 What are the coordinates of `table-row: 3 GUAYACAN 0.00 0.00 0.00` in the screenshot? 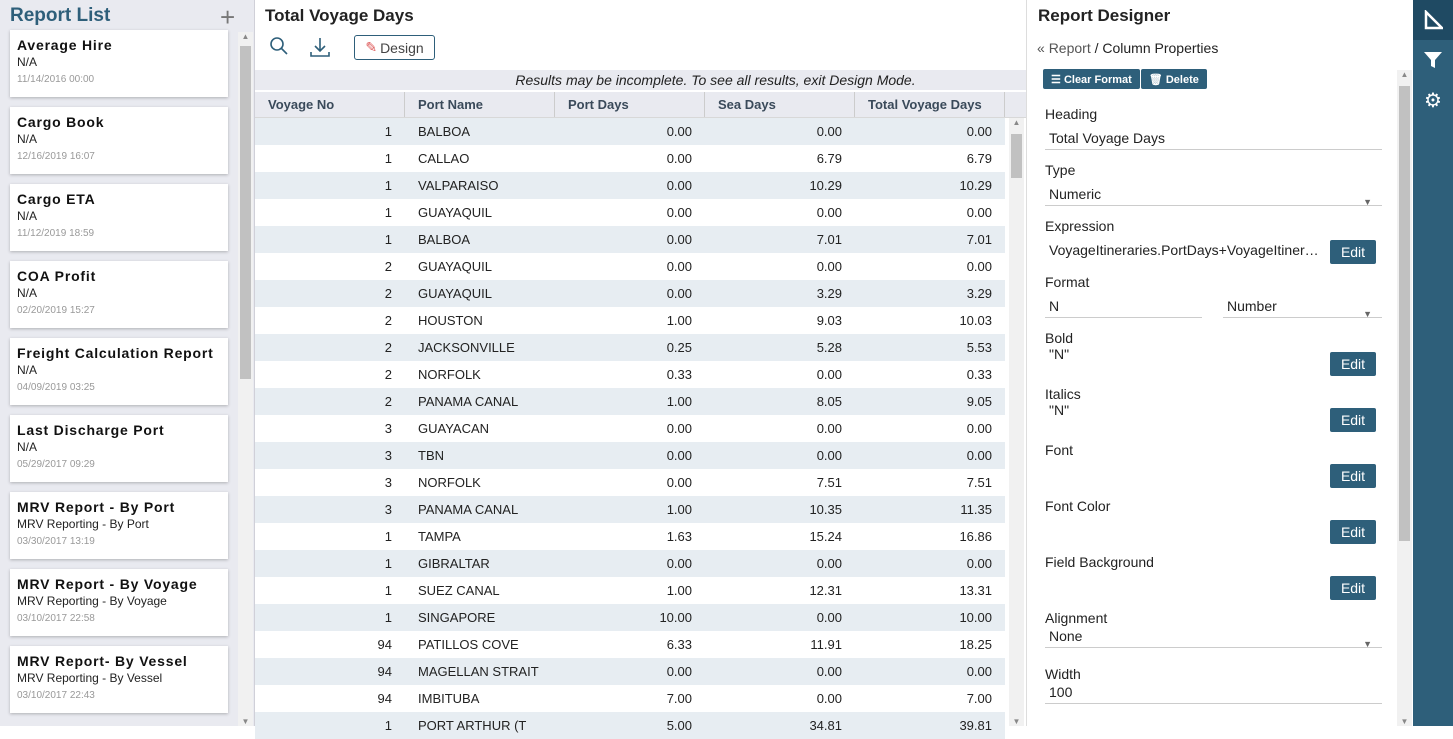 It's located at (630, 428).